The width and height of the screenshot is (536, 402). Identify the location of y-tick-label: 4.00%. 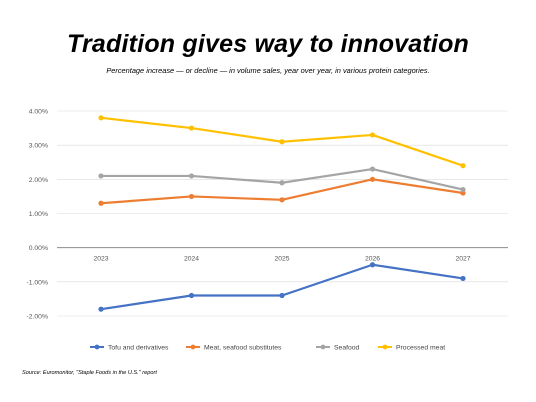
(38, 112).